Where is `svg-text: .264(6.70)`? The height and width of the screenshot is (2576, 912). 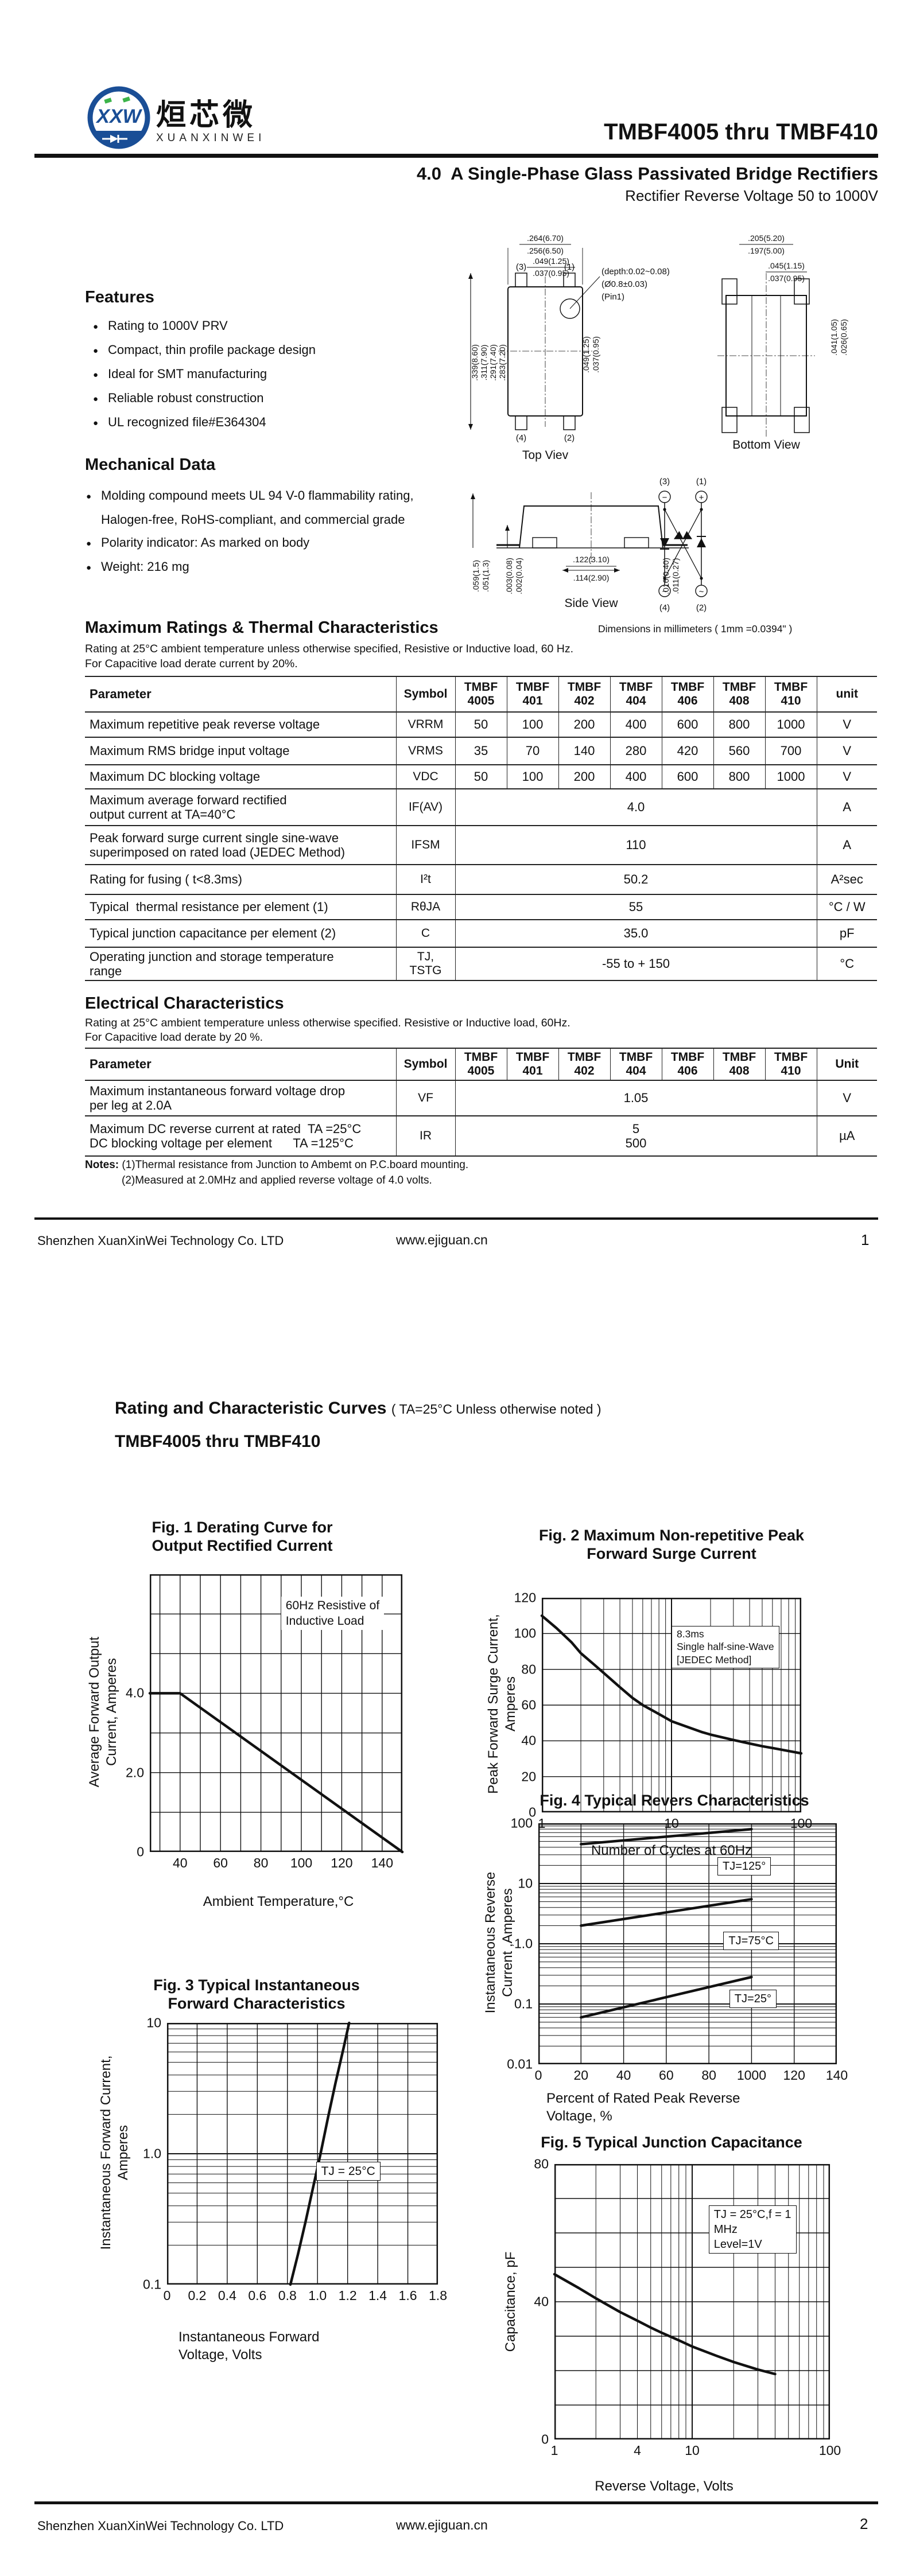
svg-text: .264(6.70) is located at coordinates (545, 238).